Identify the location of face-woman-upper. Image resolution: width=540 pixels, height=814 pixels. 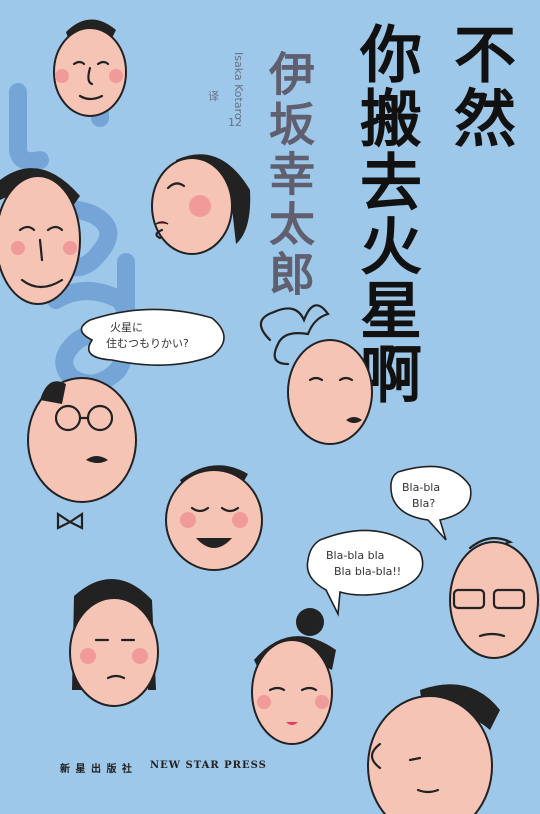
(201, 204).